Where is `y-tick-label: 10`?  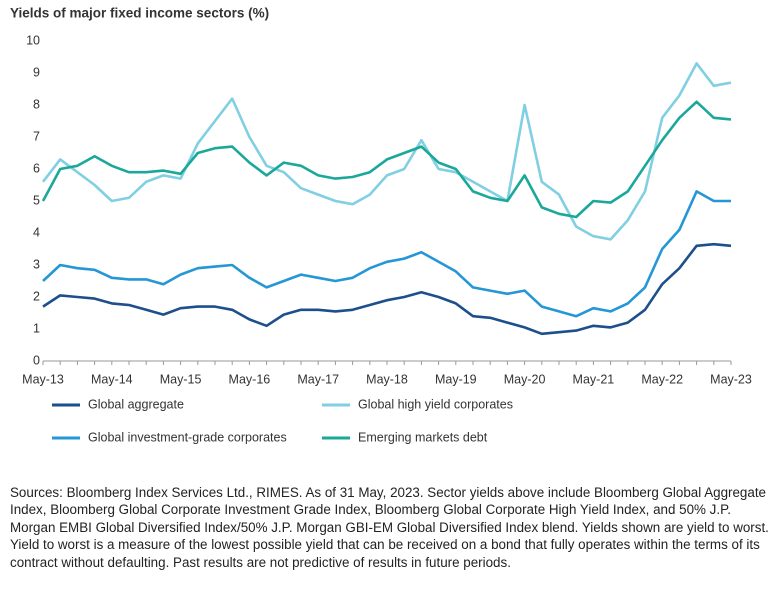 y-tick-label: 10 is located at coordinates (33, 40).